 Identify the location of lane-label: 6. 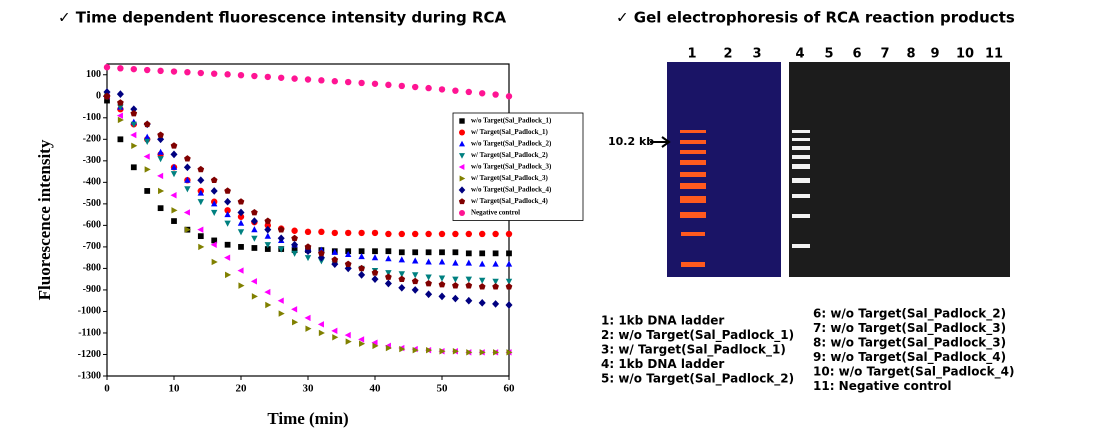
(856, 54).